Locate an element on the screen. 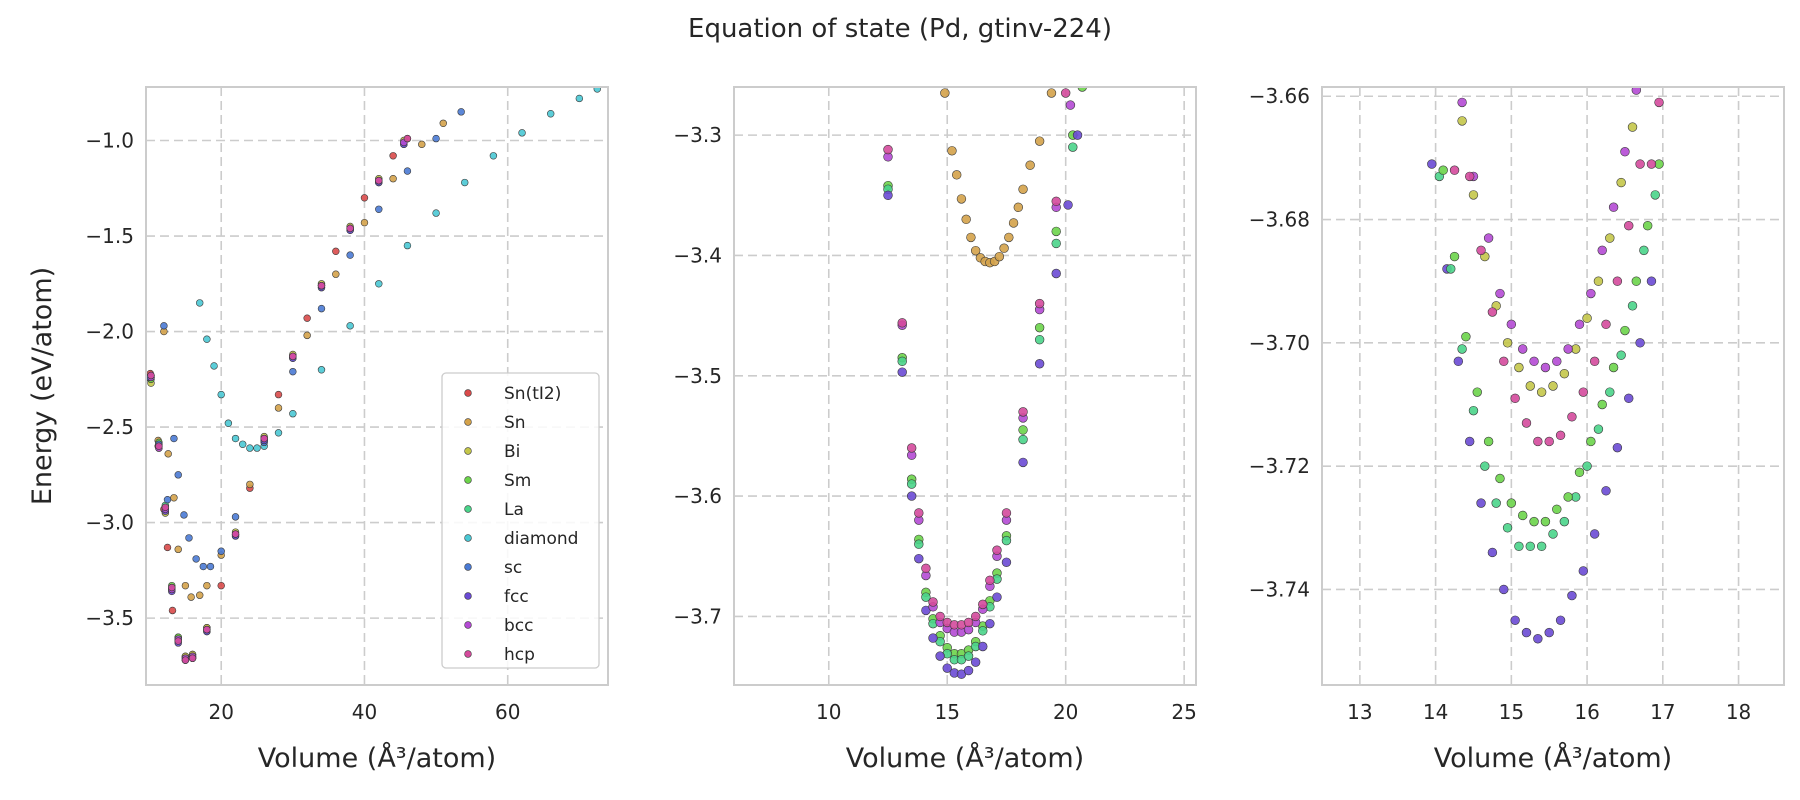 The width and height of the screenshot is (1800, 800). legend: Sn(tI2) Sn Bi Sm La diamond sc fcc bcc hcp is located at coordinates (520, 520).